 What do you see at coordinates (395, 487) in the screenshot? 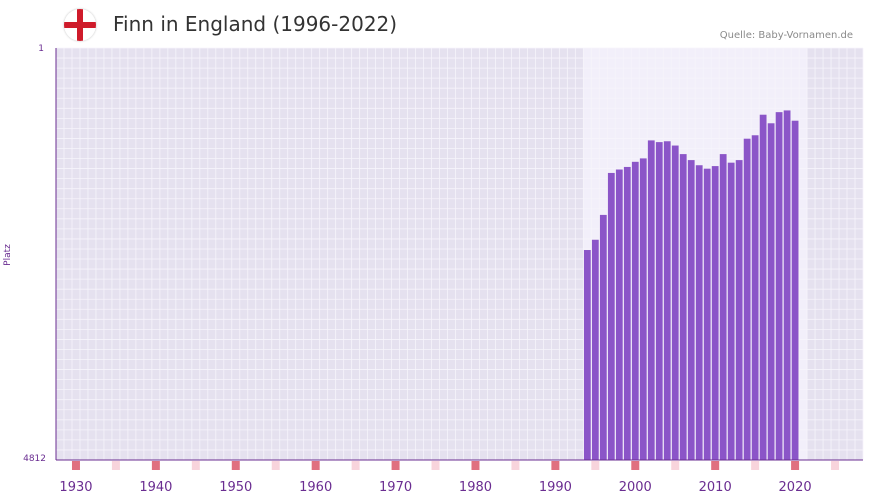
I see `x-tick-label: 1970` at bounding box center [395, 487].